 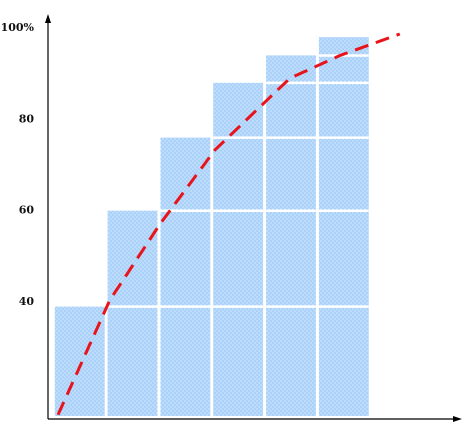 What do you see at coordinates (27, 118) in the screenshot?
I see `y-tick-label: 80` at bounding box center [27, 118].